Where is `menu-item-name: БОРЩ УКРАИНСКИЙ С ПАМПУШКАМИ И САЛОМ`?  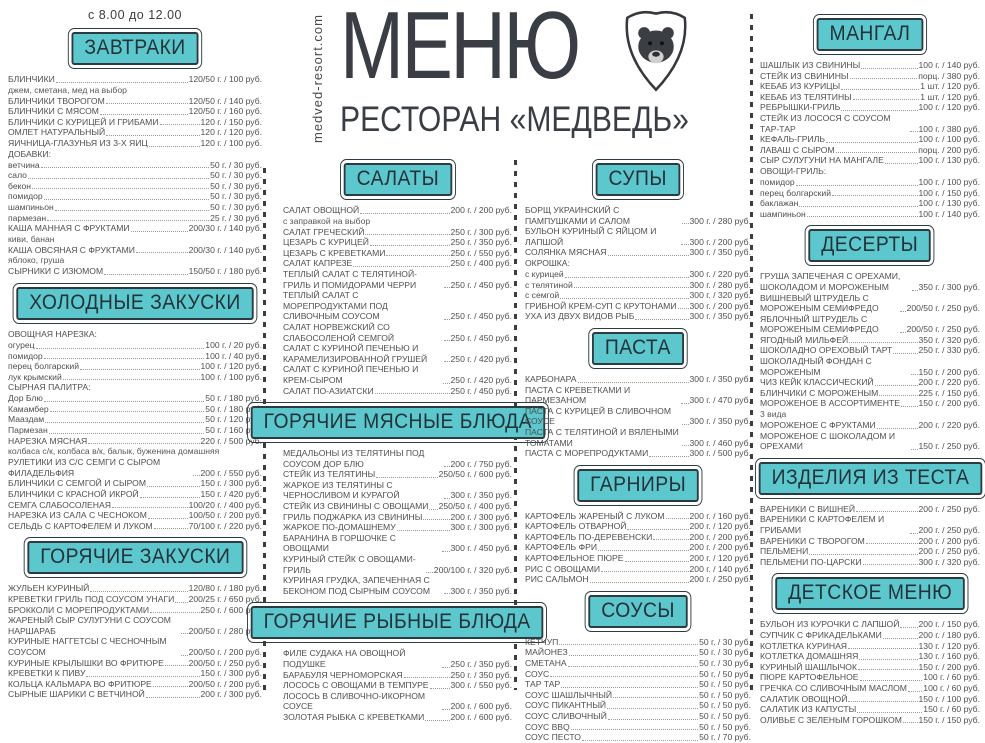 menu-item-name: БОРЩ УКРАИНСКИЙ С ПАМПУШКАМИ И САЛОМ is located at coordinates (578, 215).